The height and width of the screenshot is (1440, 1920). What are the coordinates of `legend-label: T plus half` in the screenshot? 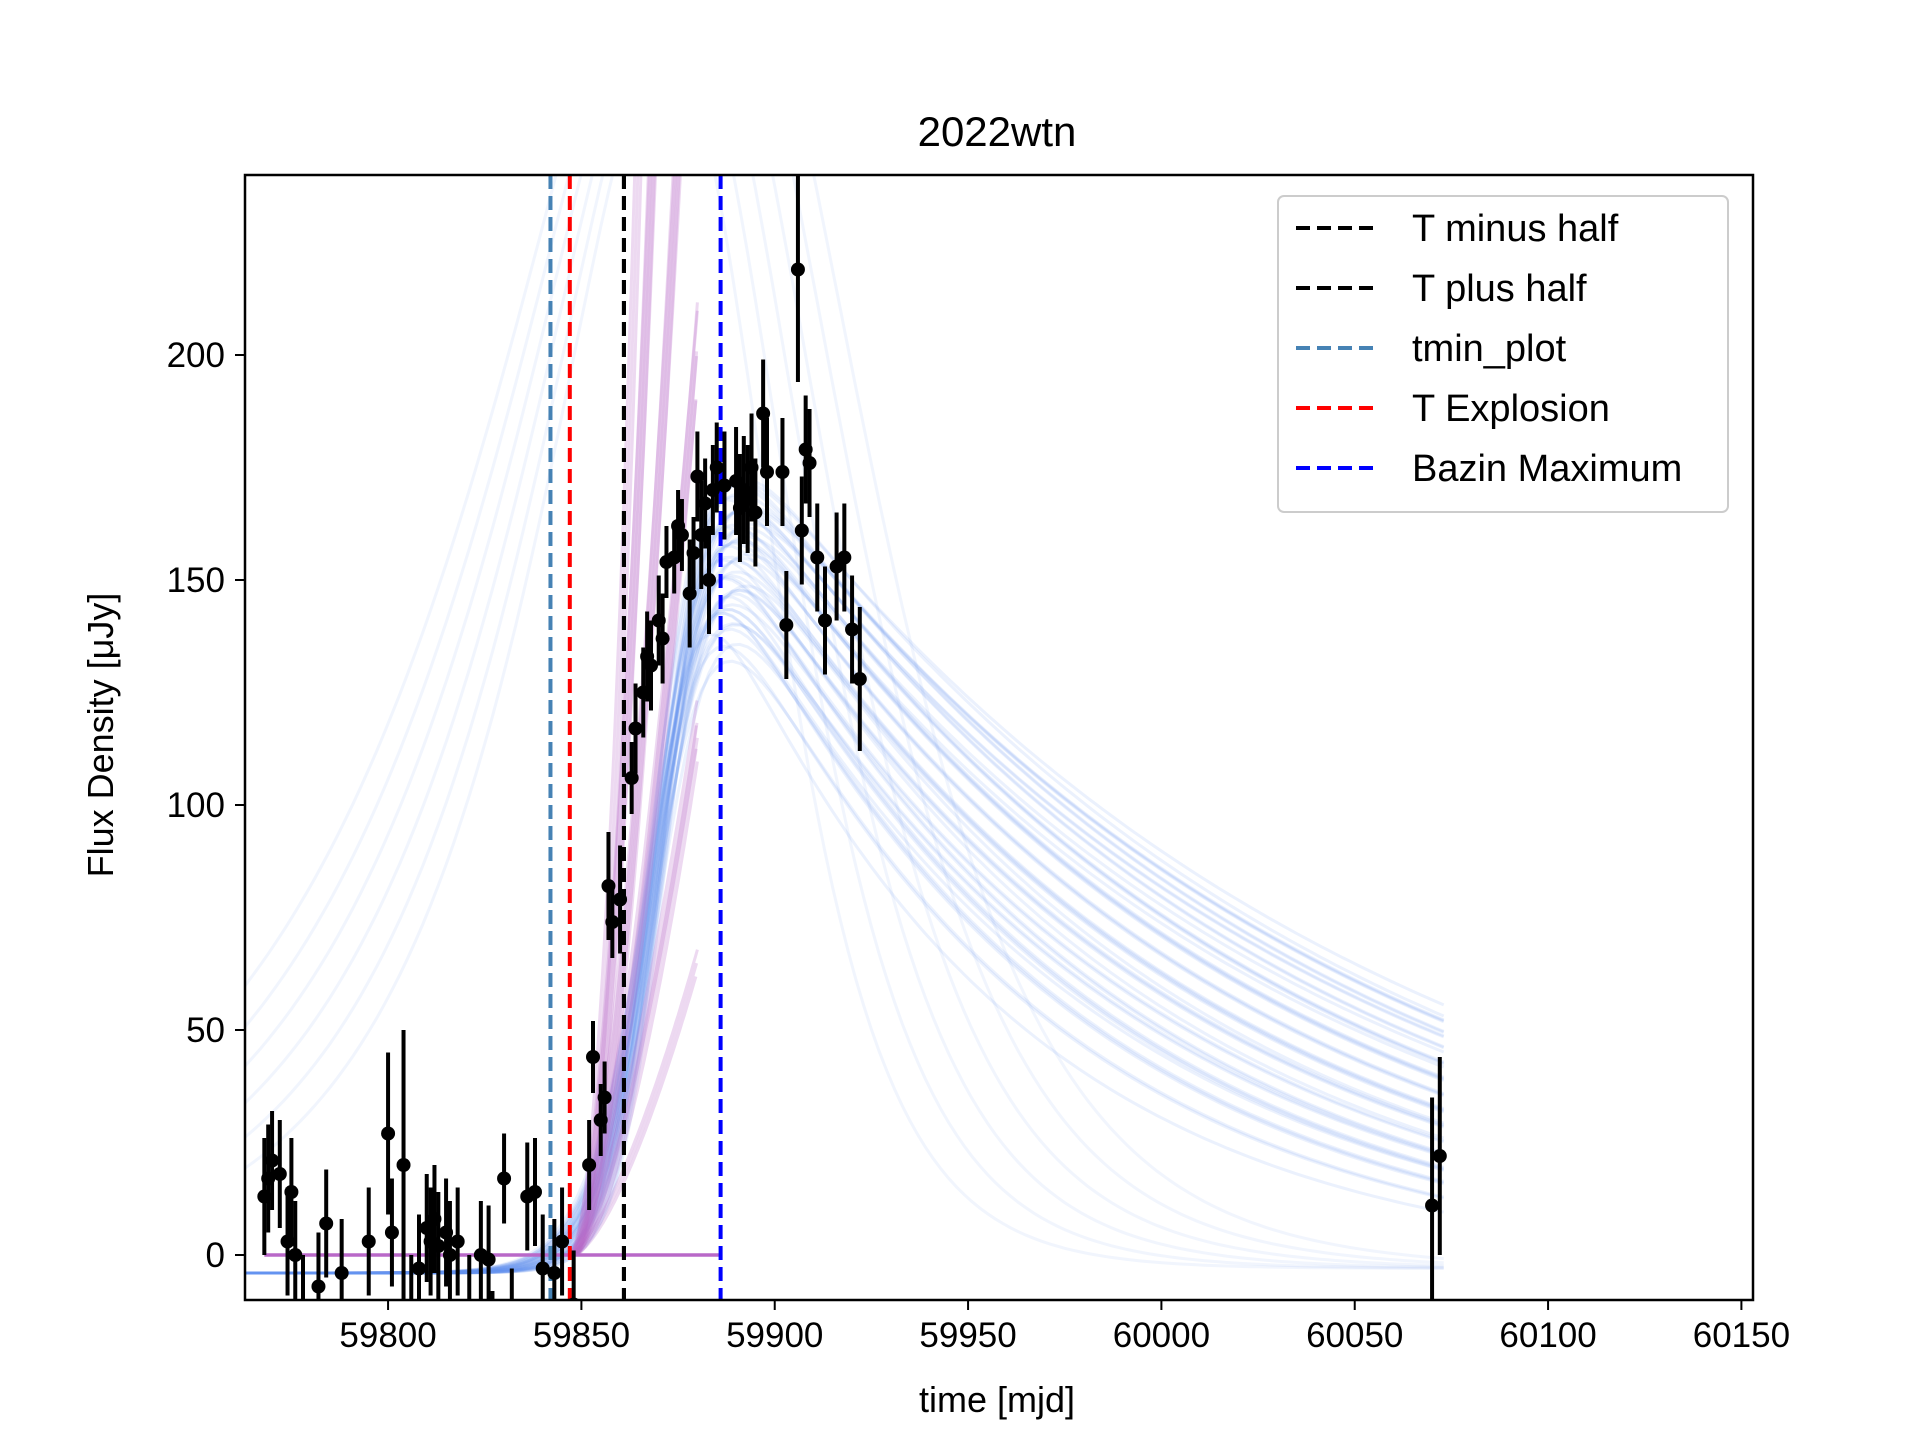 It's located at (1499, 289).